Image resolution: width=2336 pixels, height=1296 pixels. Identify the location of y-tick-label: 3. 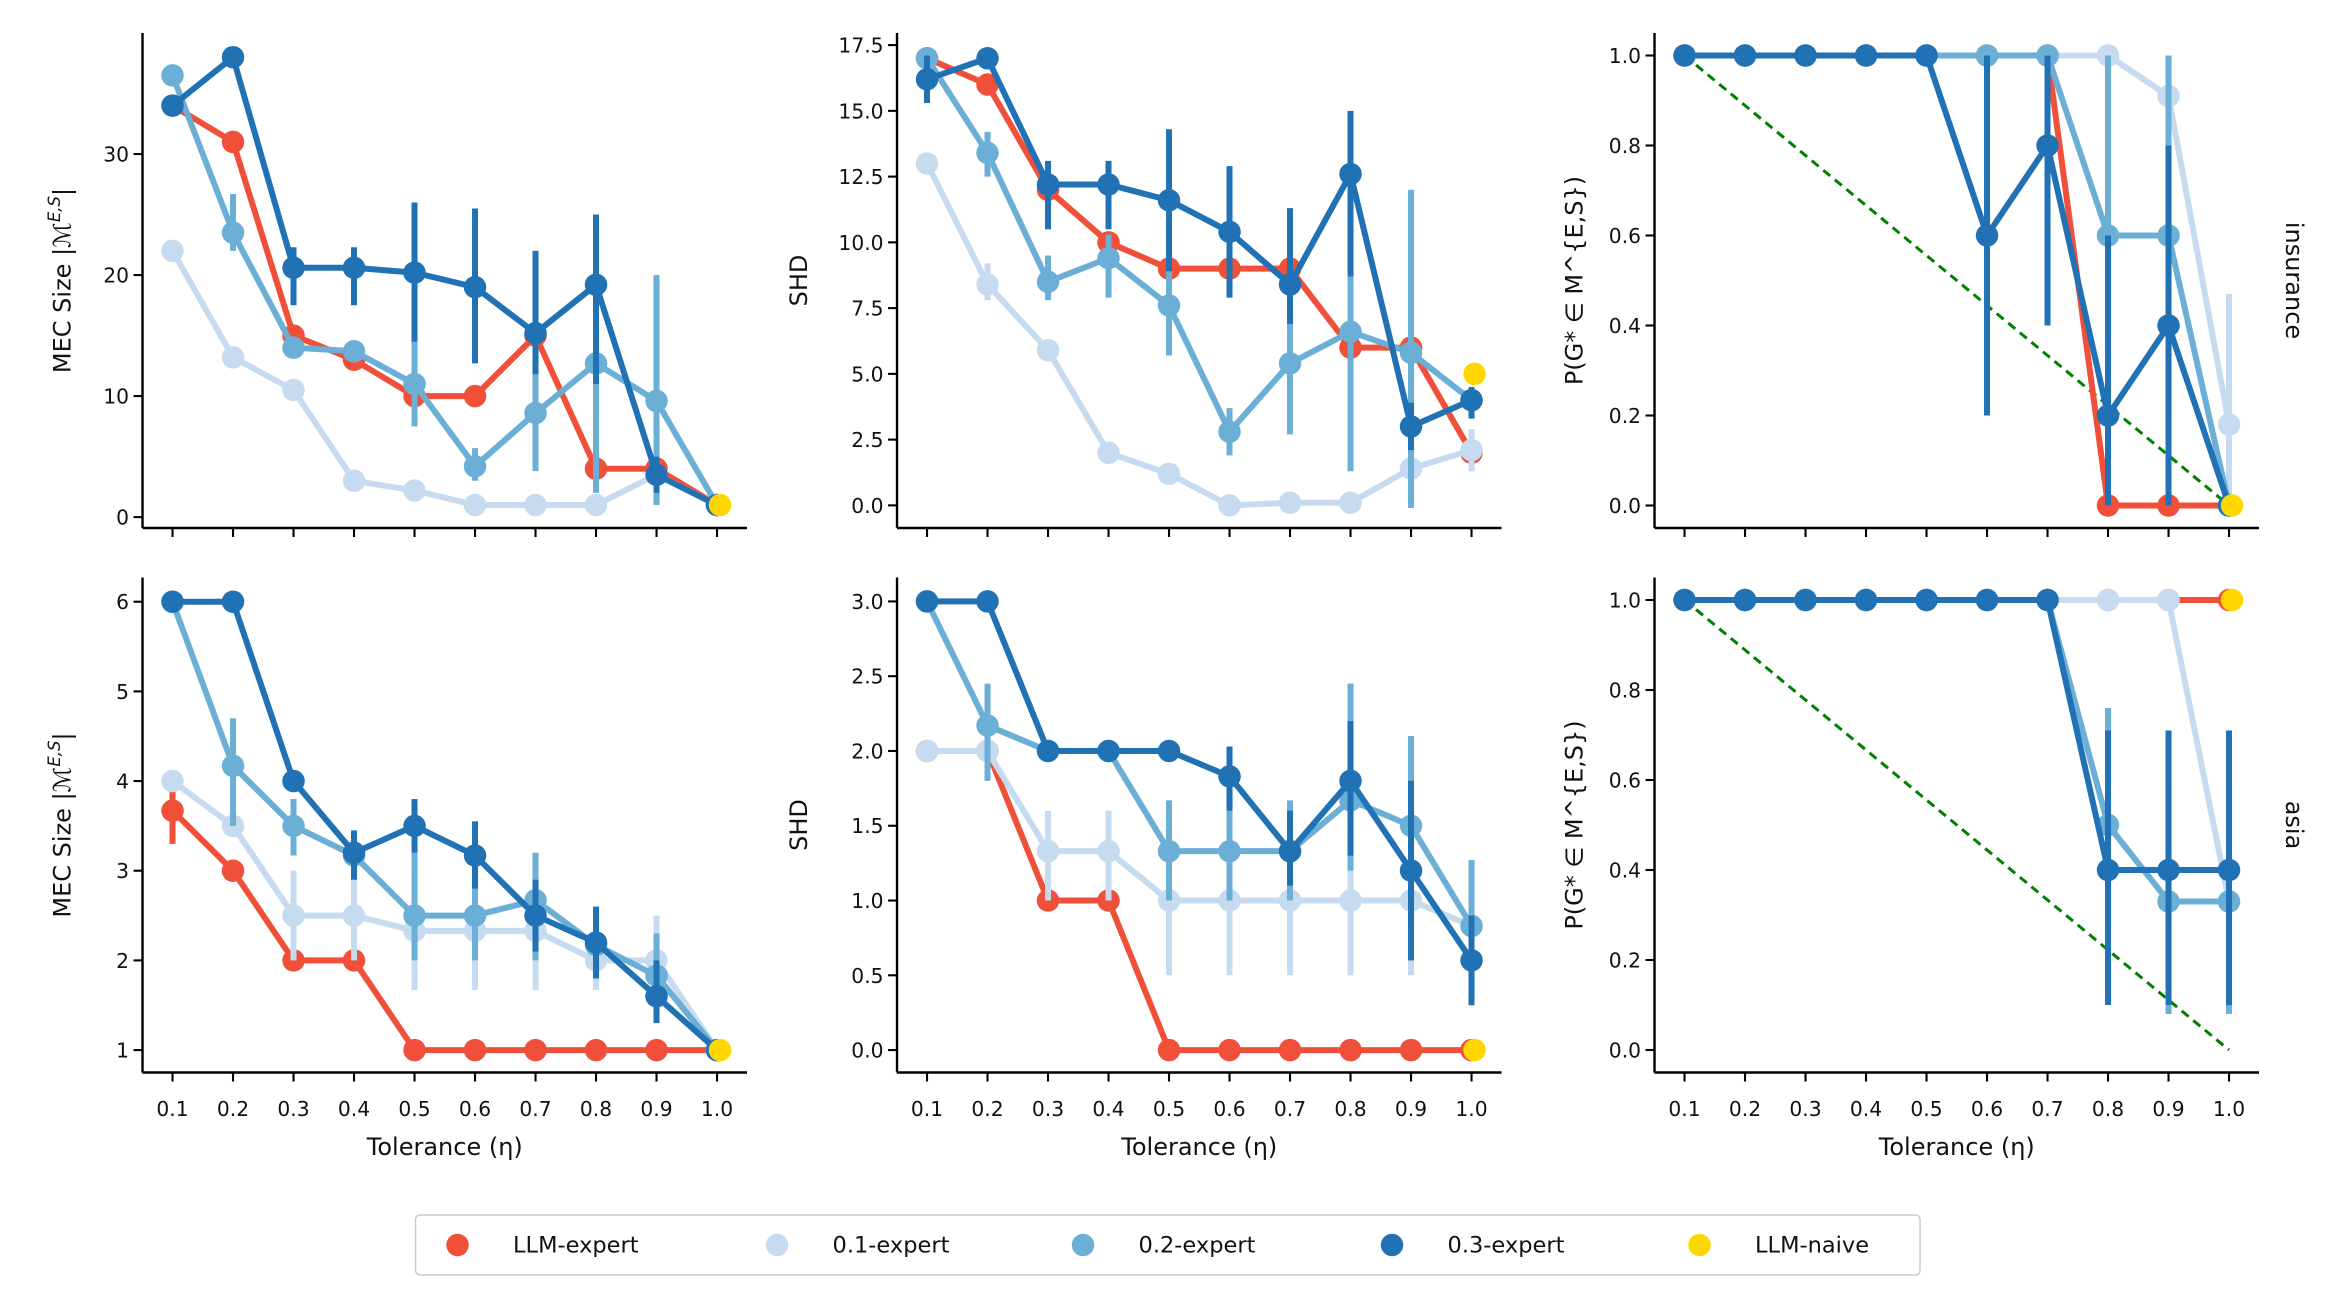
(122, 871).